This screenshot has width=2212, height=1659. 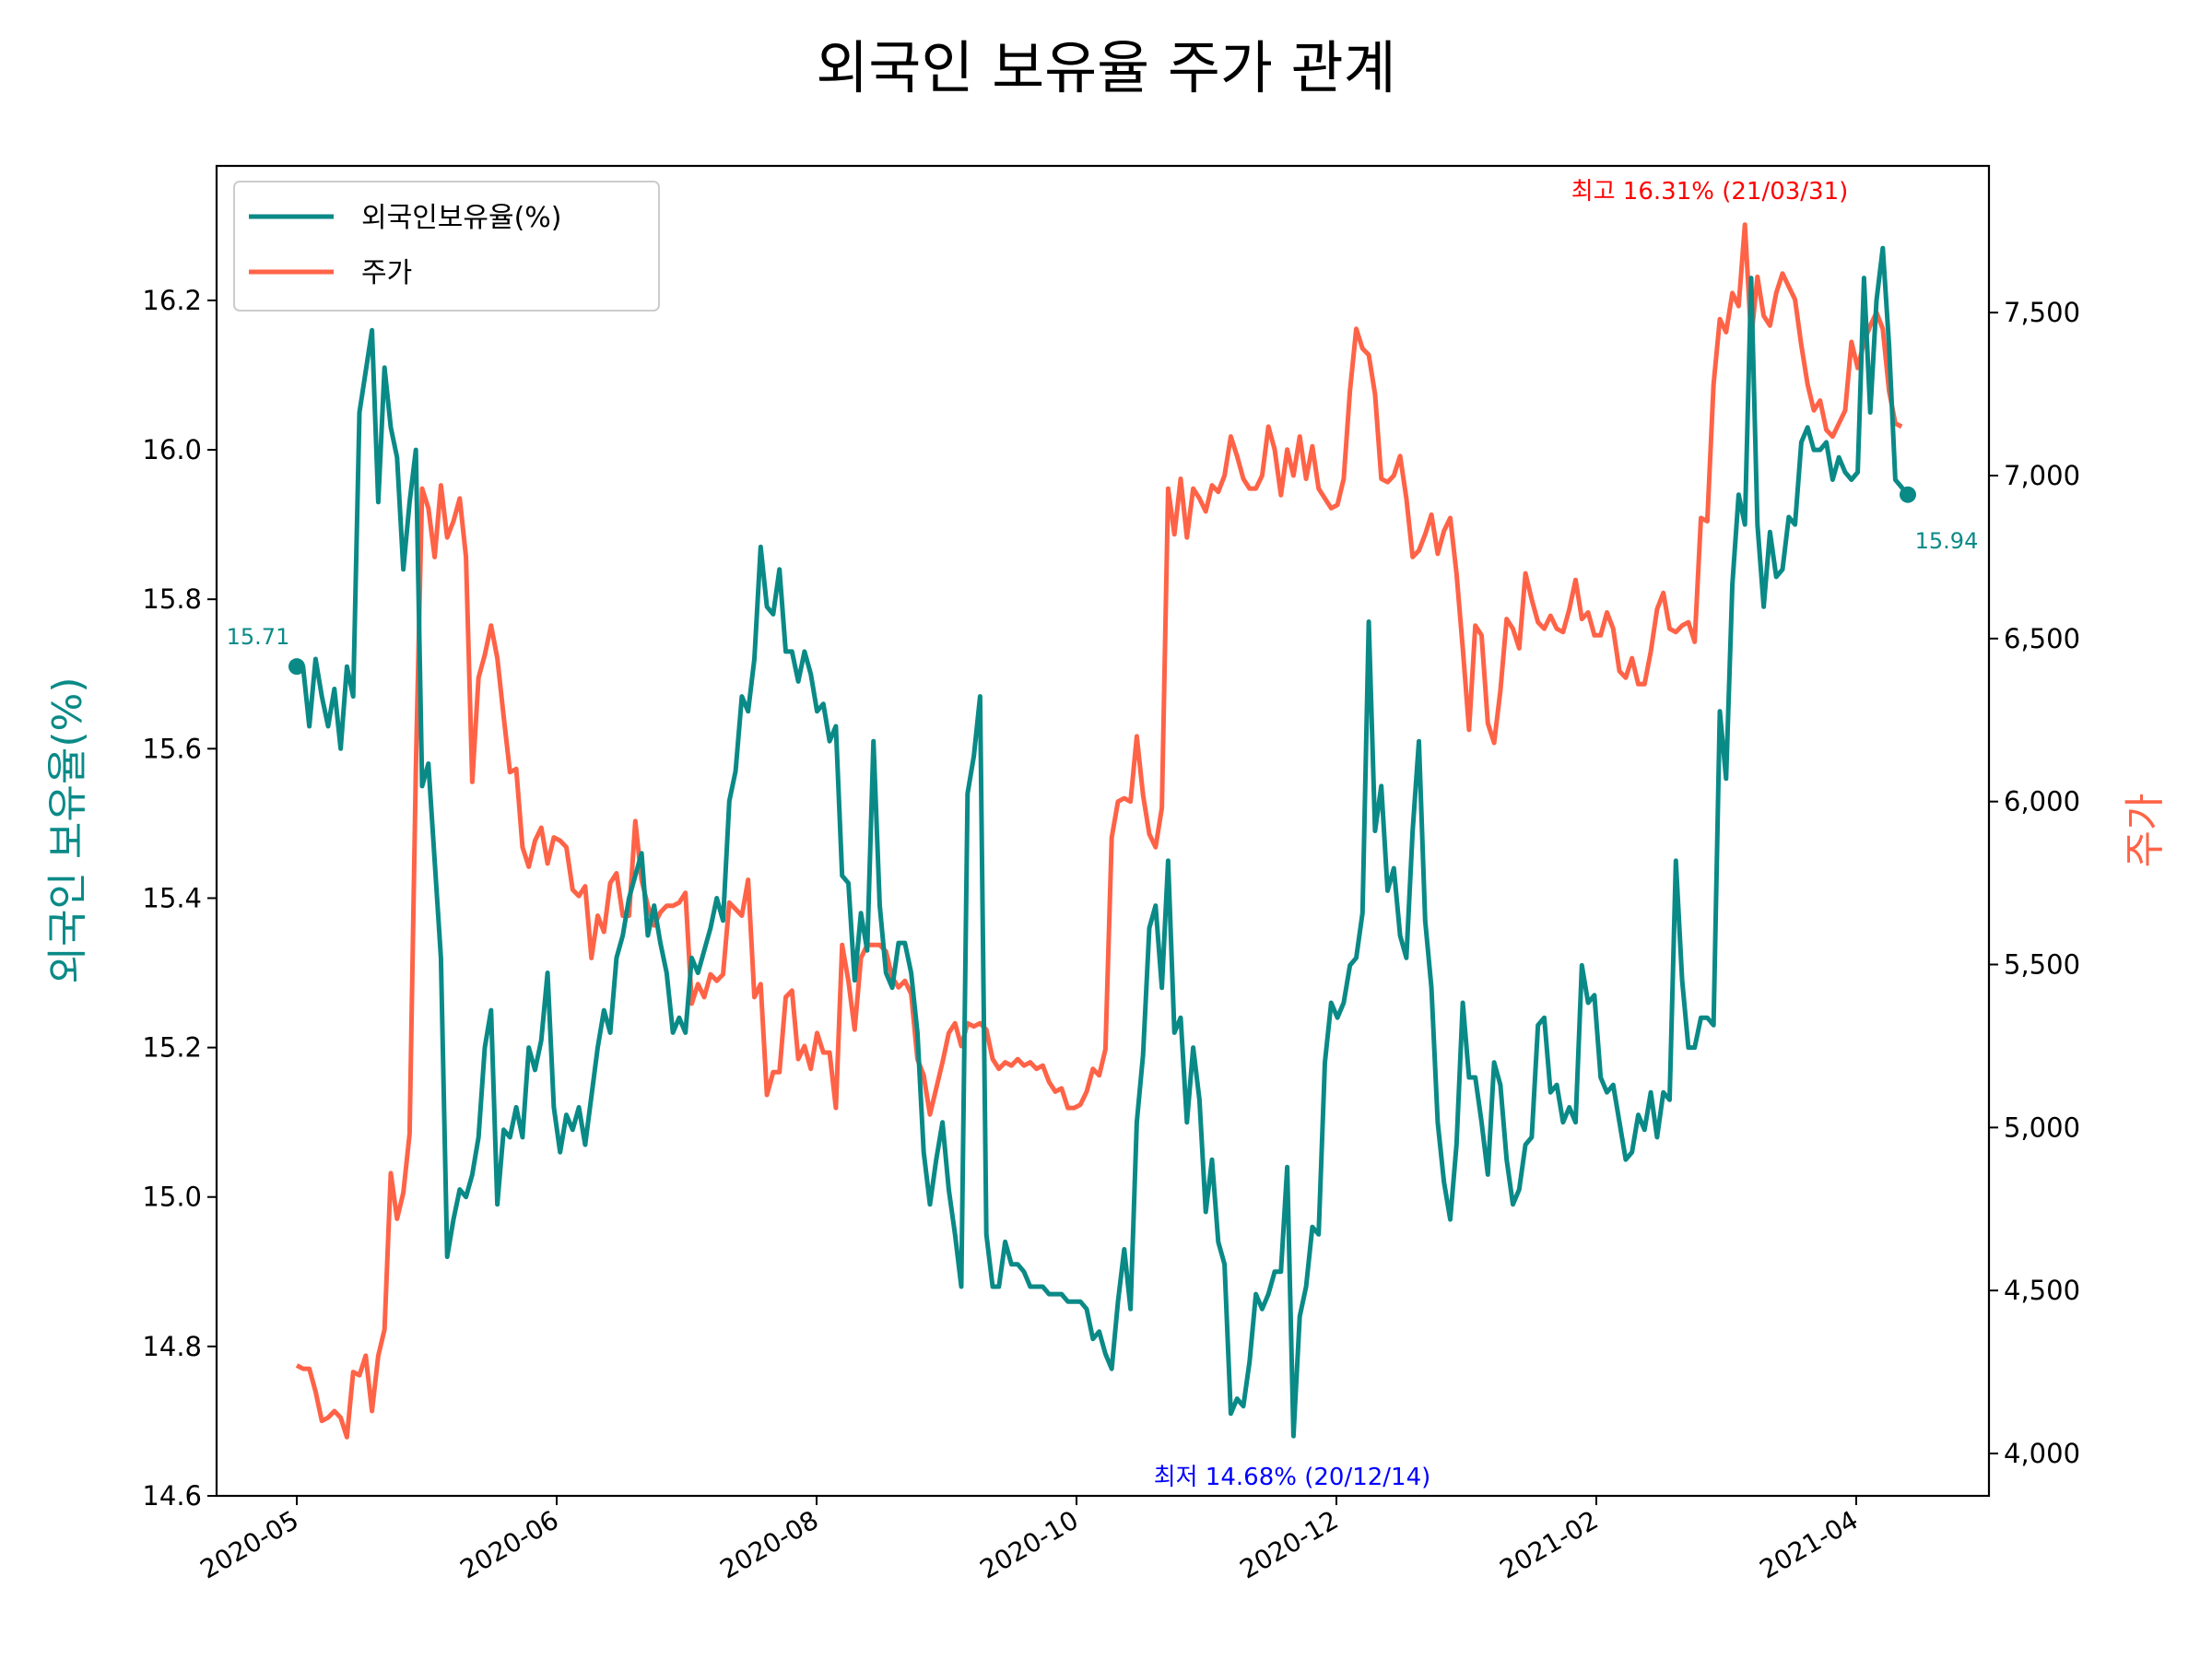 I want to click on left-tick-label: 15.8, so click(x=172, y=599).